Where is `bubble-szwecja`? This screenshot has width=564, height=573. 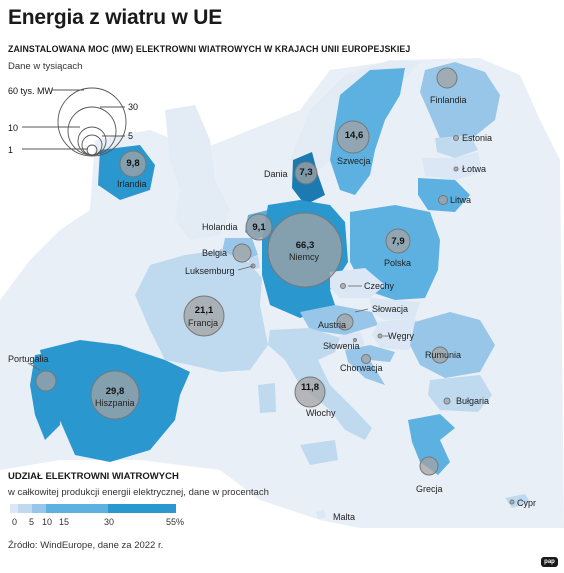
bubble-szwecja is located at coordinates (353, 137).